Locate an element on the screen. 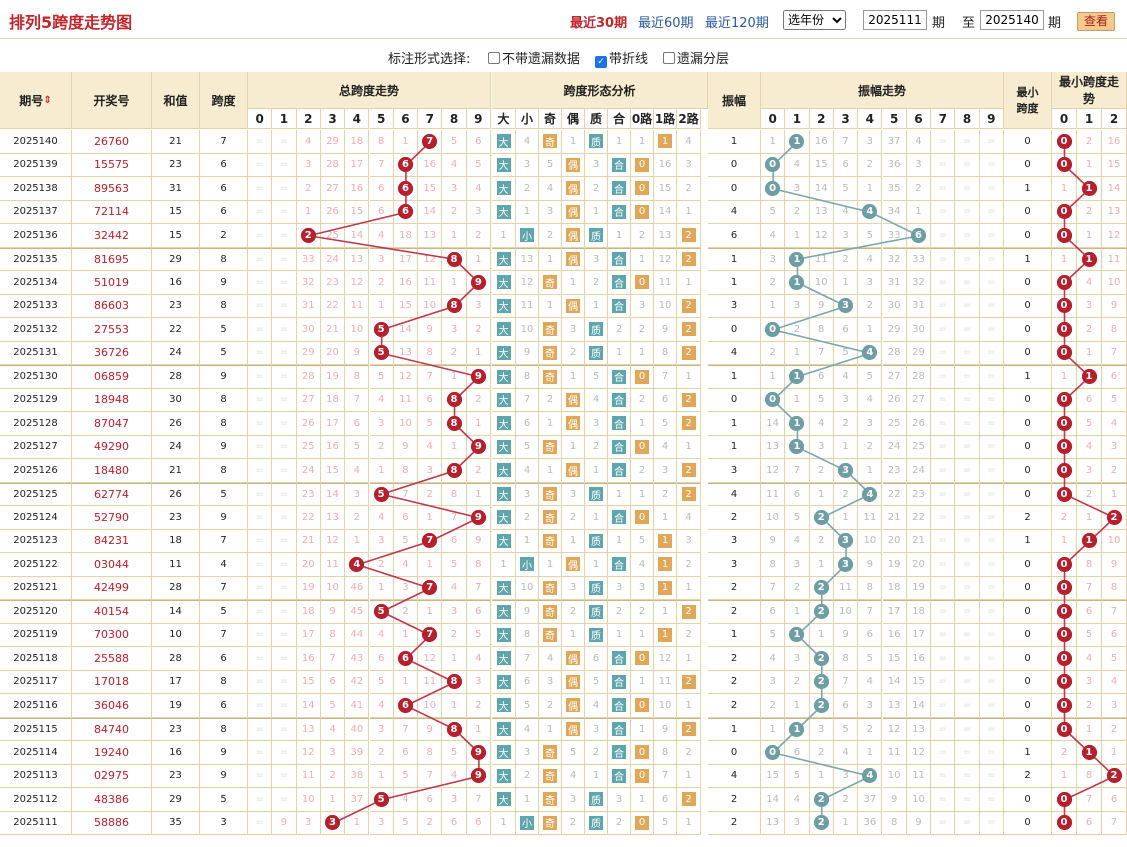 Image resolution: width=1127 pixels, height=847 pixels. end-issue-input is located at coordinates (1012, 20).